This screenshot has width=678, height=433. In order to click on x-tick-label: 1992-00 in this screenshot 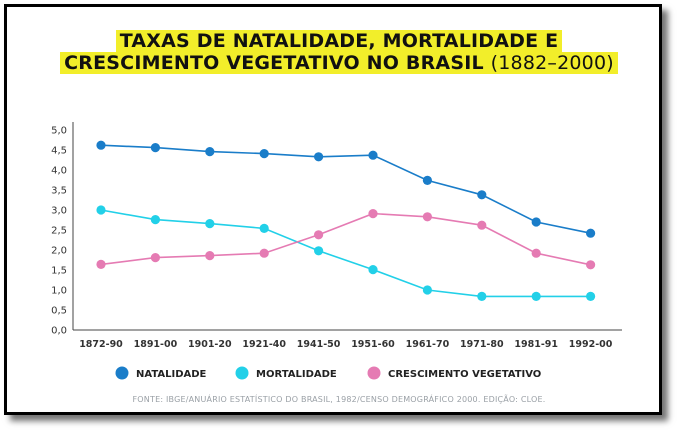, I will do `click(591, 344)`.